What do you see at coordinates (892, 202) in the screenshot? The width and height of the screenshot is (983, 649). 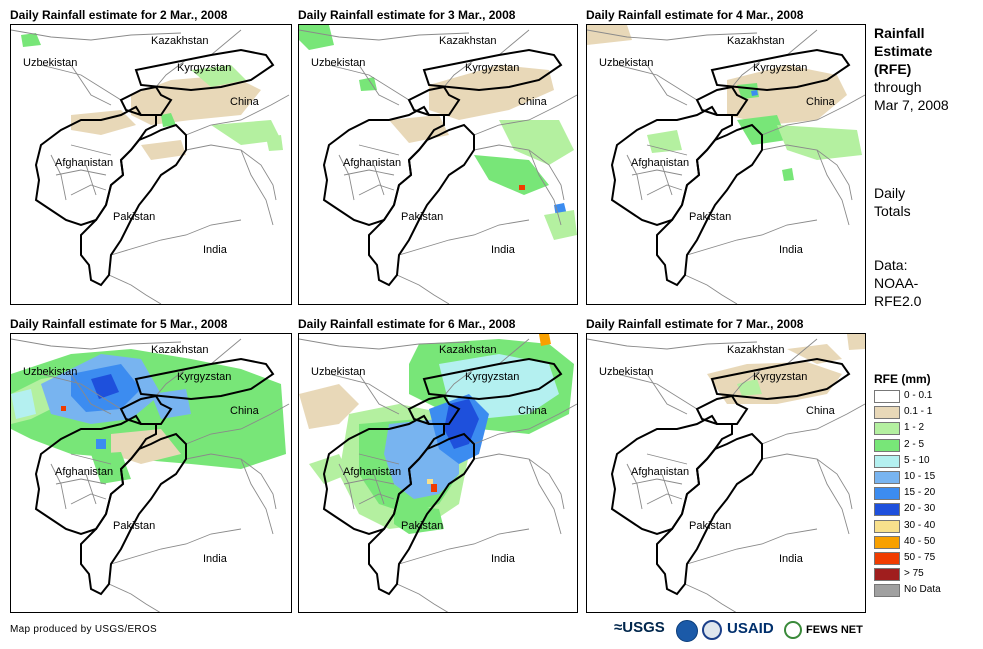 I see `side-daily: Daily Totals` at bounding box center [892, 202].